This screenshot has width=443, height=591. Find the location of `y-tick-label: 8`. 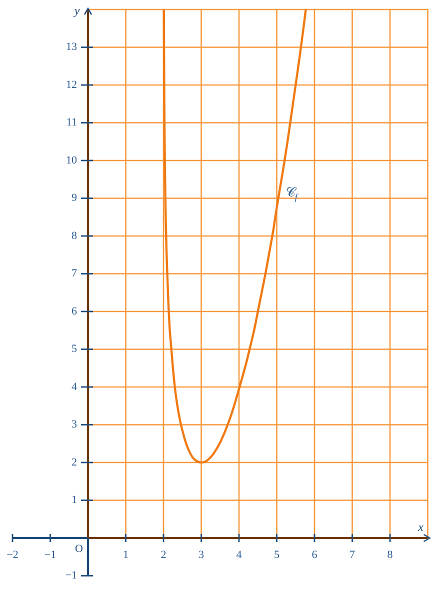

y-tick-label: 8 is located at coordinates (75, 236).